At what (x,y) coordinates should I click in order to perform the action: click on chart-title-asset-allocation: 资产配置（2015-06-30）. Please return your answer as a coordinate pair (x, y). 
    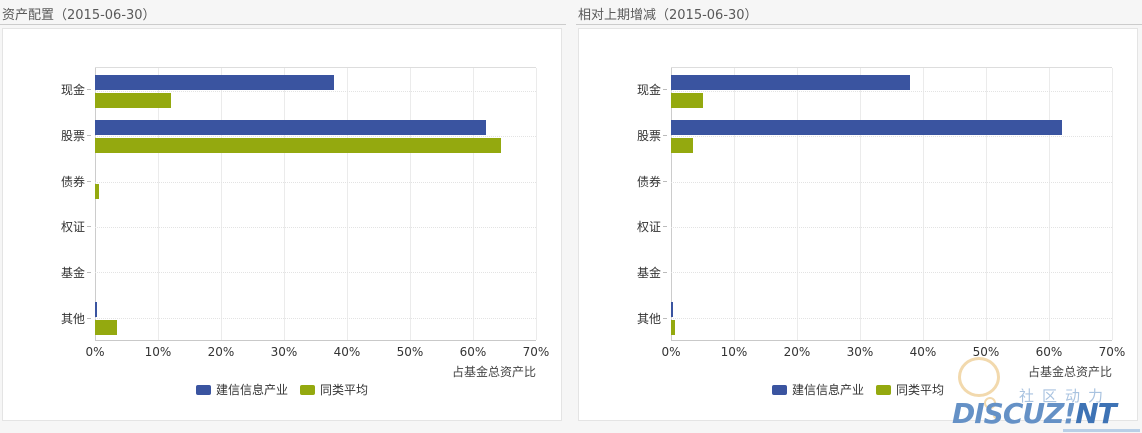
    Looking at the image, I should click on (79, 15).